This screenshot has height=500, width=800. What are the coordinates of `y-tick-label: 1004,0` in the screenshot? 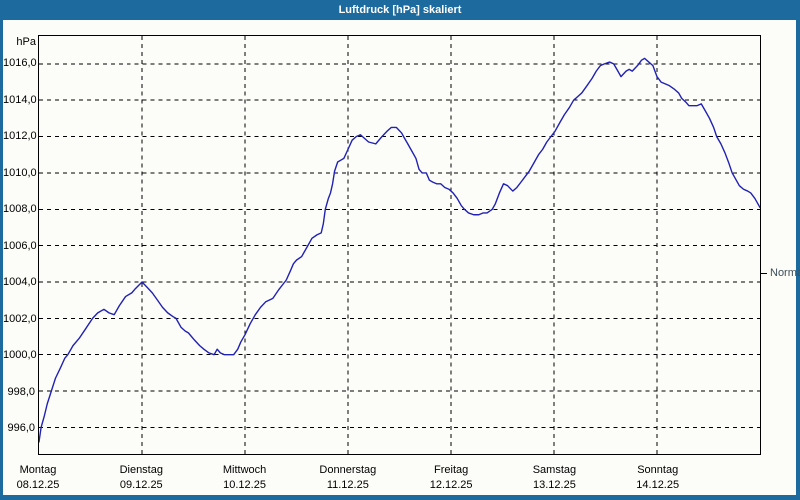 It's located at (20, 282).